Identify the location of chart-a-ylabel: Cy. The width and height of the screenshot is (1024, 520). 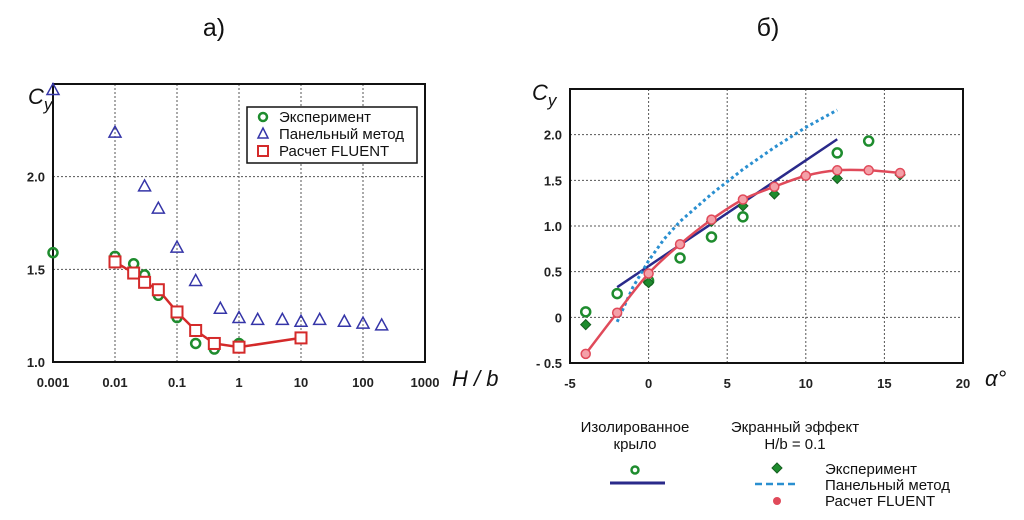
(41, 99).